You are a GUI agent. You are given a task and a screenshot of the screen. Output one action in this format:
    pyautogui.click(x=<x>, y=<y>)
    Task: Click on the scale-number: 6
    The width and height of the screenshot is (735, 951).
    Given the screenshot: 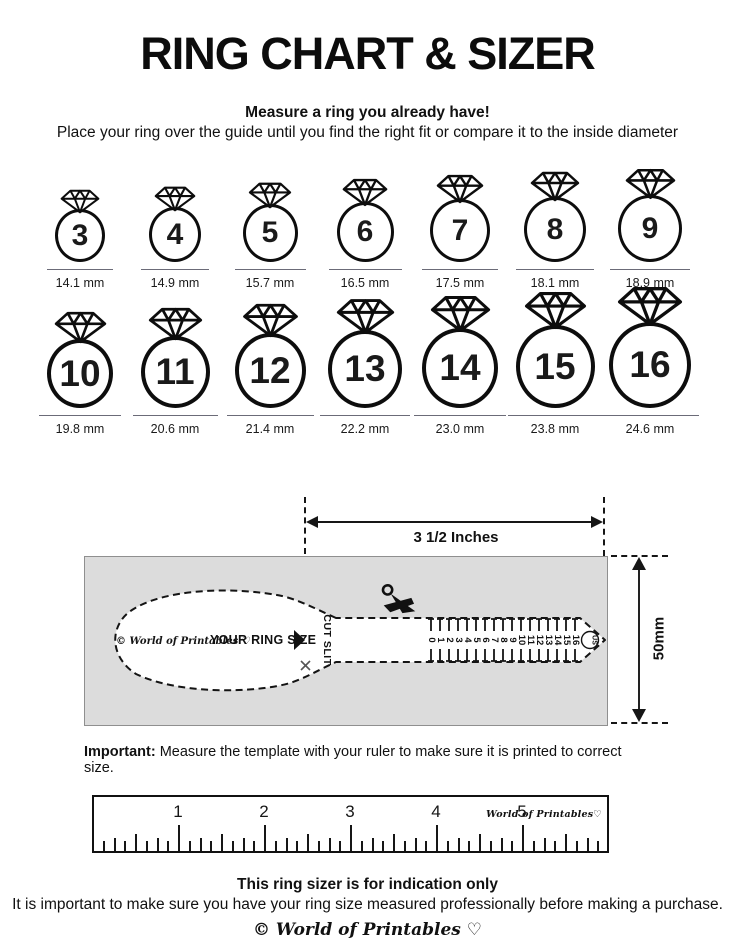 What is the action you would take?
    pyautogui.click(x=485, y=639)
    